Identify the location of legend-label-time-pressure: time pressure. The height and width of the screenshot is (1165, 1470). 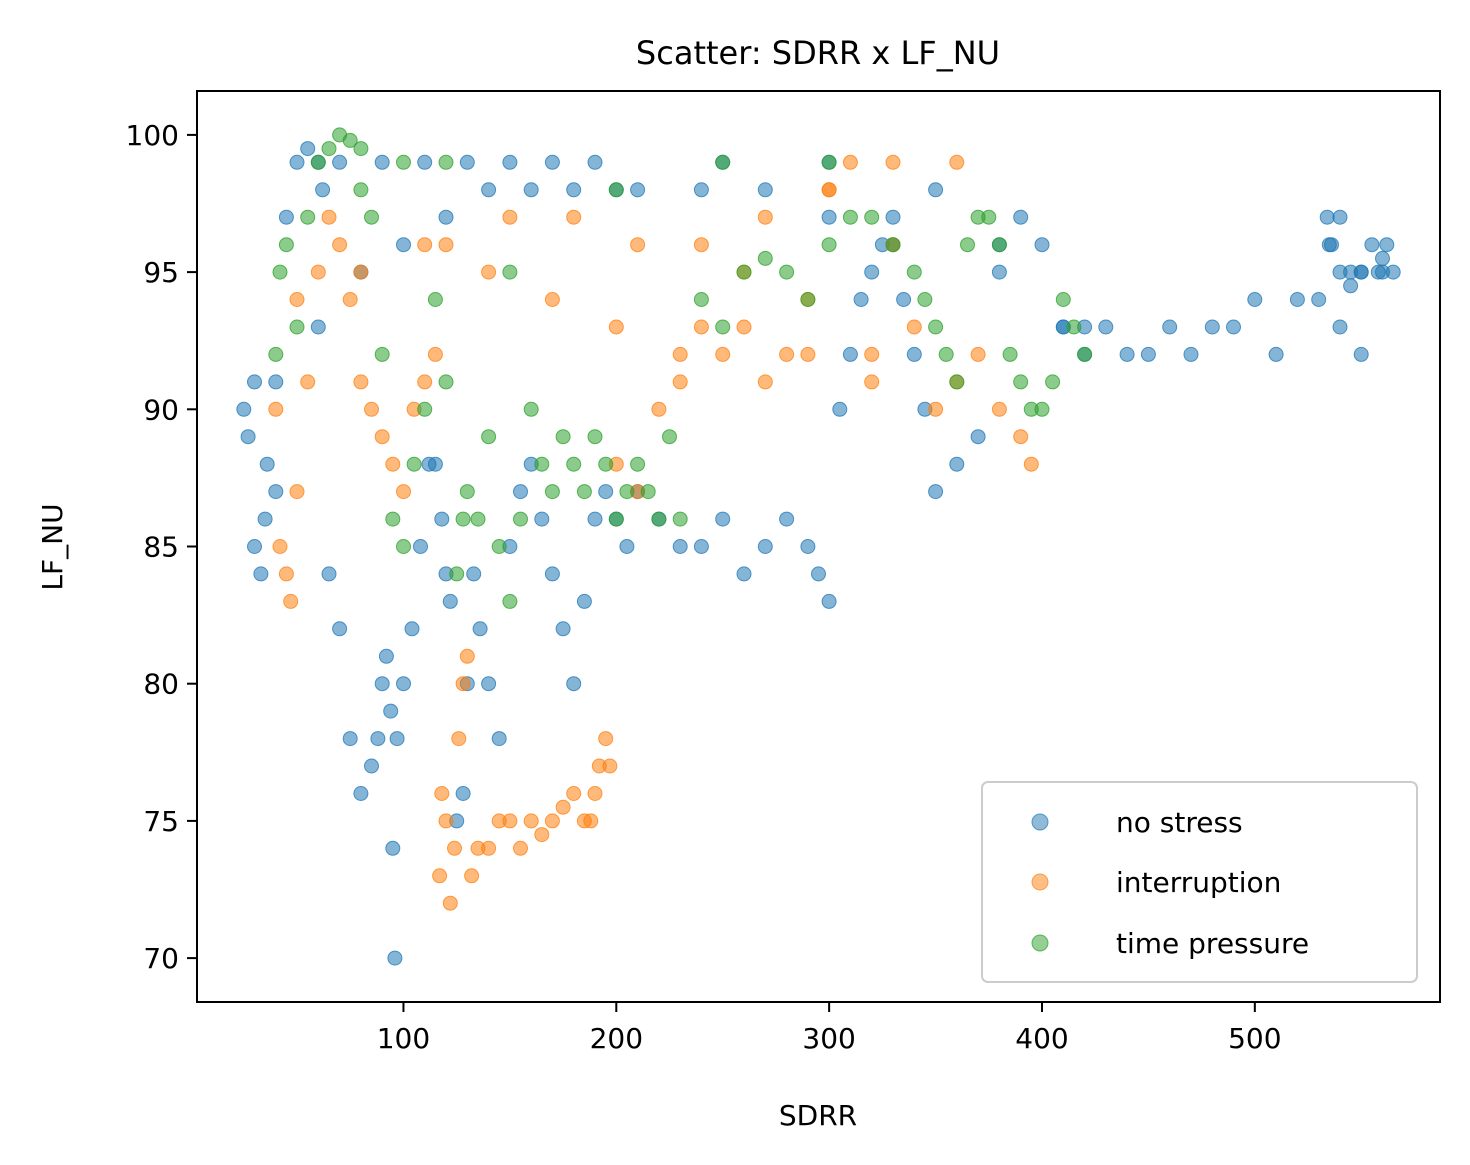
(1212, 943).